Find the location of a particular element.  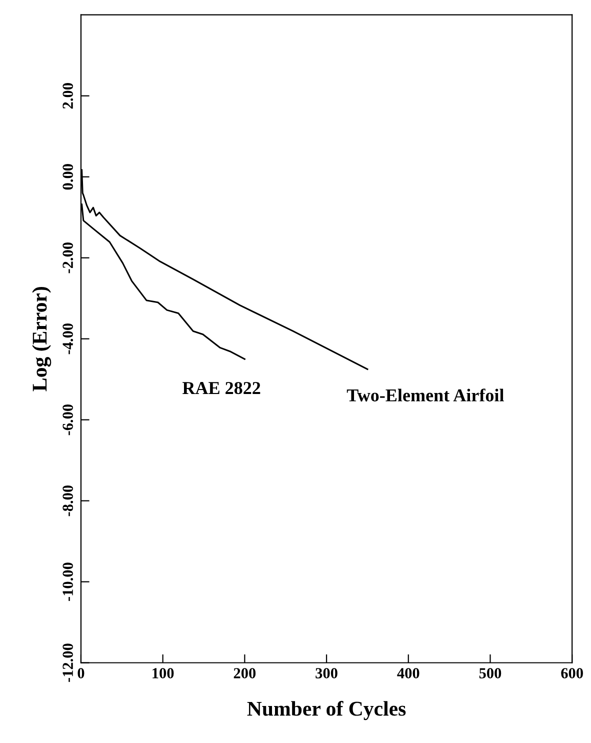

series-label: Two-Element Airfoil is located at coordinates (425, 395).